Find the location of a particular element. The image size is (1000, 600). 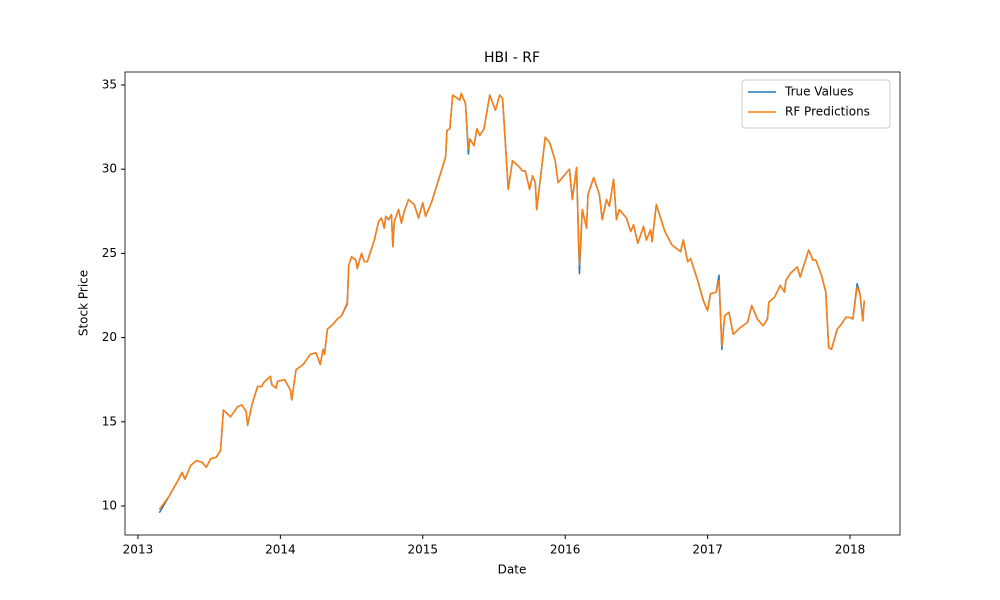

x-tick-label: 2014 is located at coordinates (280, 550).